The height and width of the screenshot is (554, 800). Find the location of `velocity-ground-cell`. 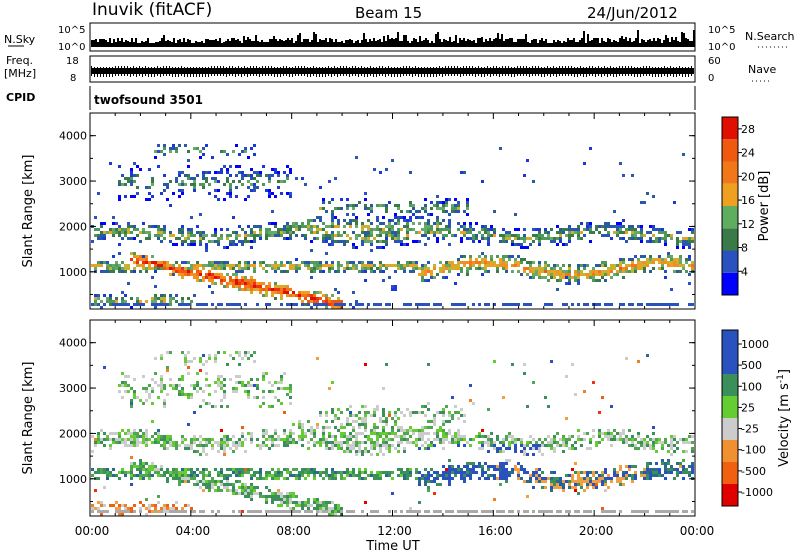

velocity-ground-cell is located at coordinates (293, 511).